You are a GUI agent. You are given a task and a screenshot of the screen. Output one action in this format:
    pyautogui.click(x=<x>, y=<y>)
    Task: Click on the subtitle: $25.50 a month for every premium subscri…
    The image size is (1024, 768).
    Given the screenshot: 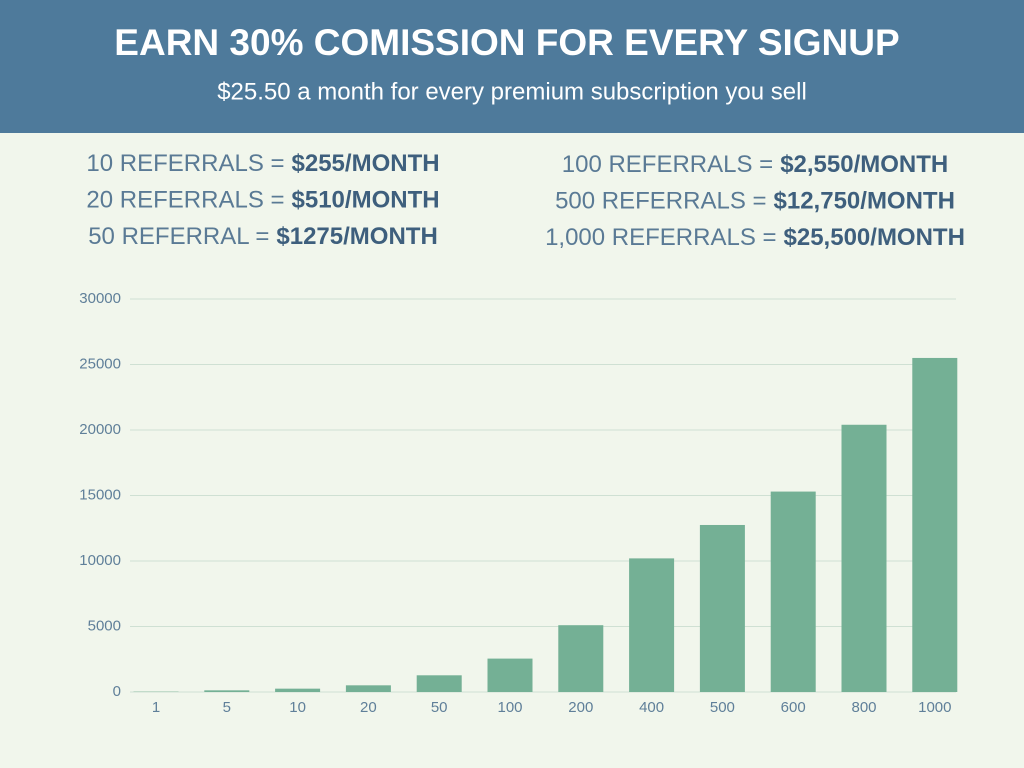 What is the action you would take?
    pyautogui.click(x=512, y=91)
    